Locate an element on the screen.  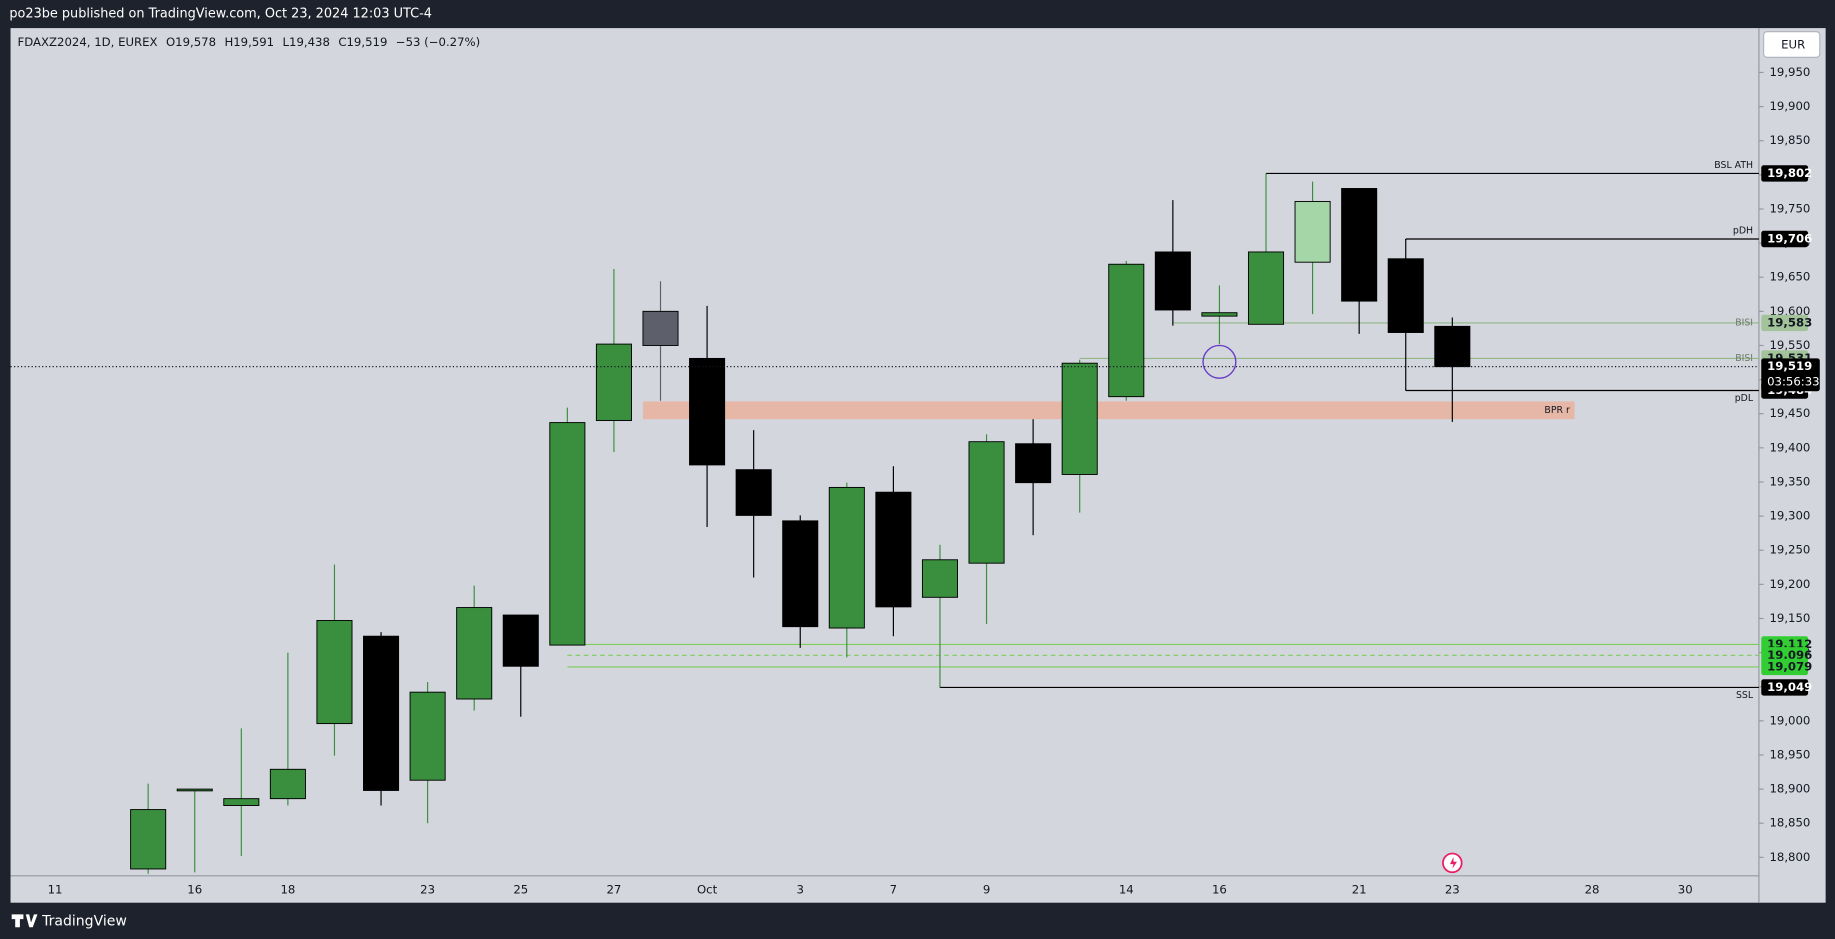
price-tag-label: 19,049 is located at coordinates (1789, 687).